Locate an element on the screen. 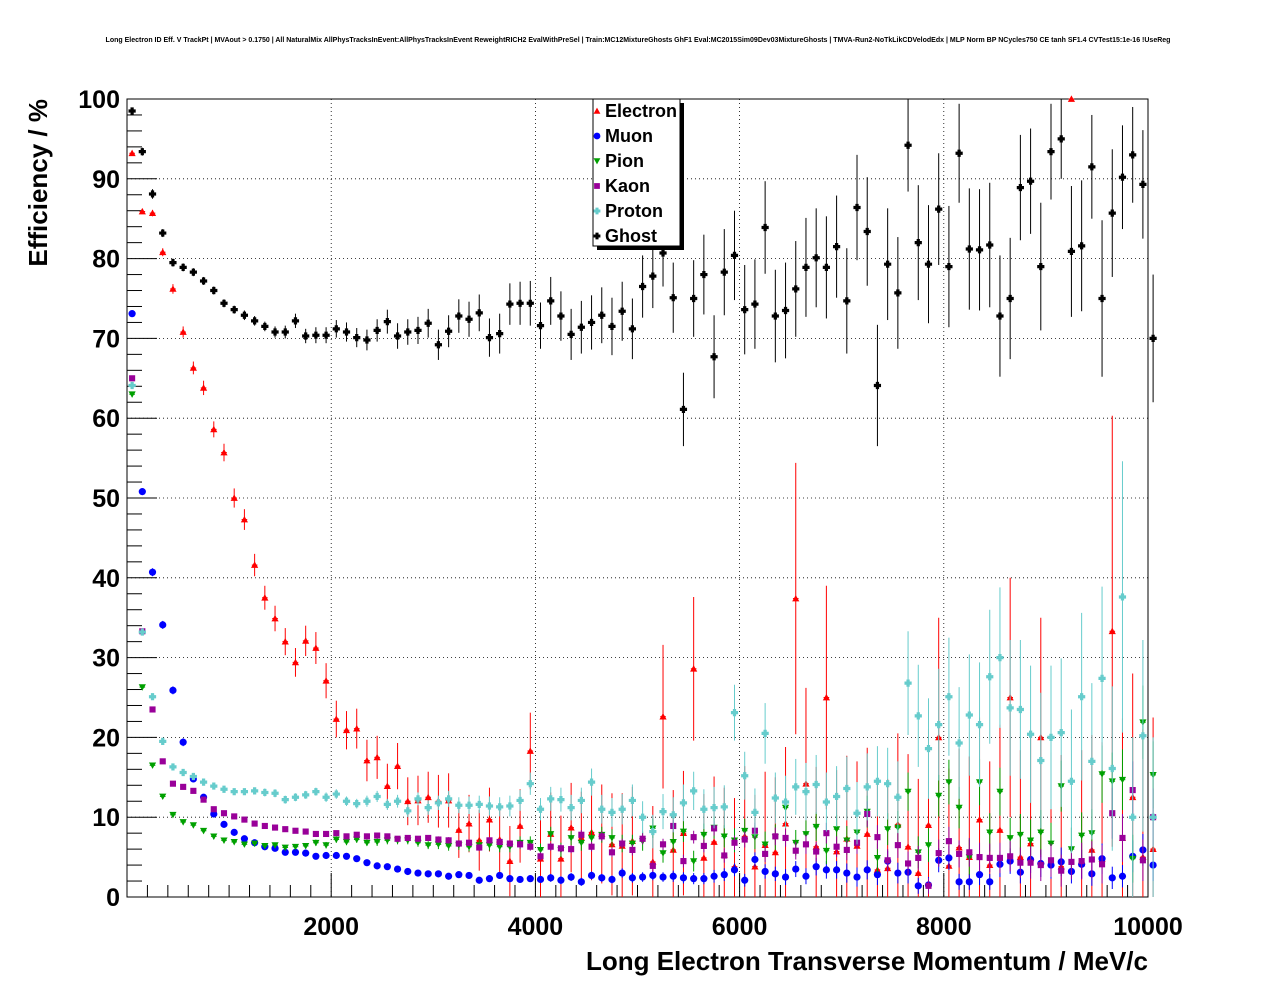  y-tick-label: 50 is located at coordinates (106, 499).